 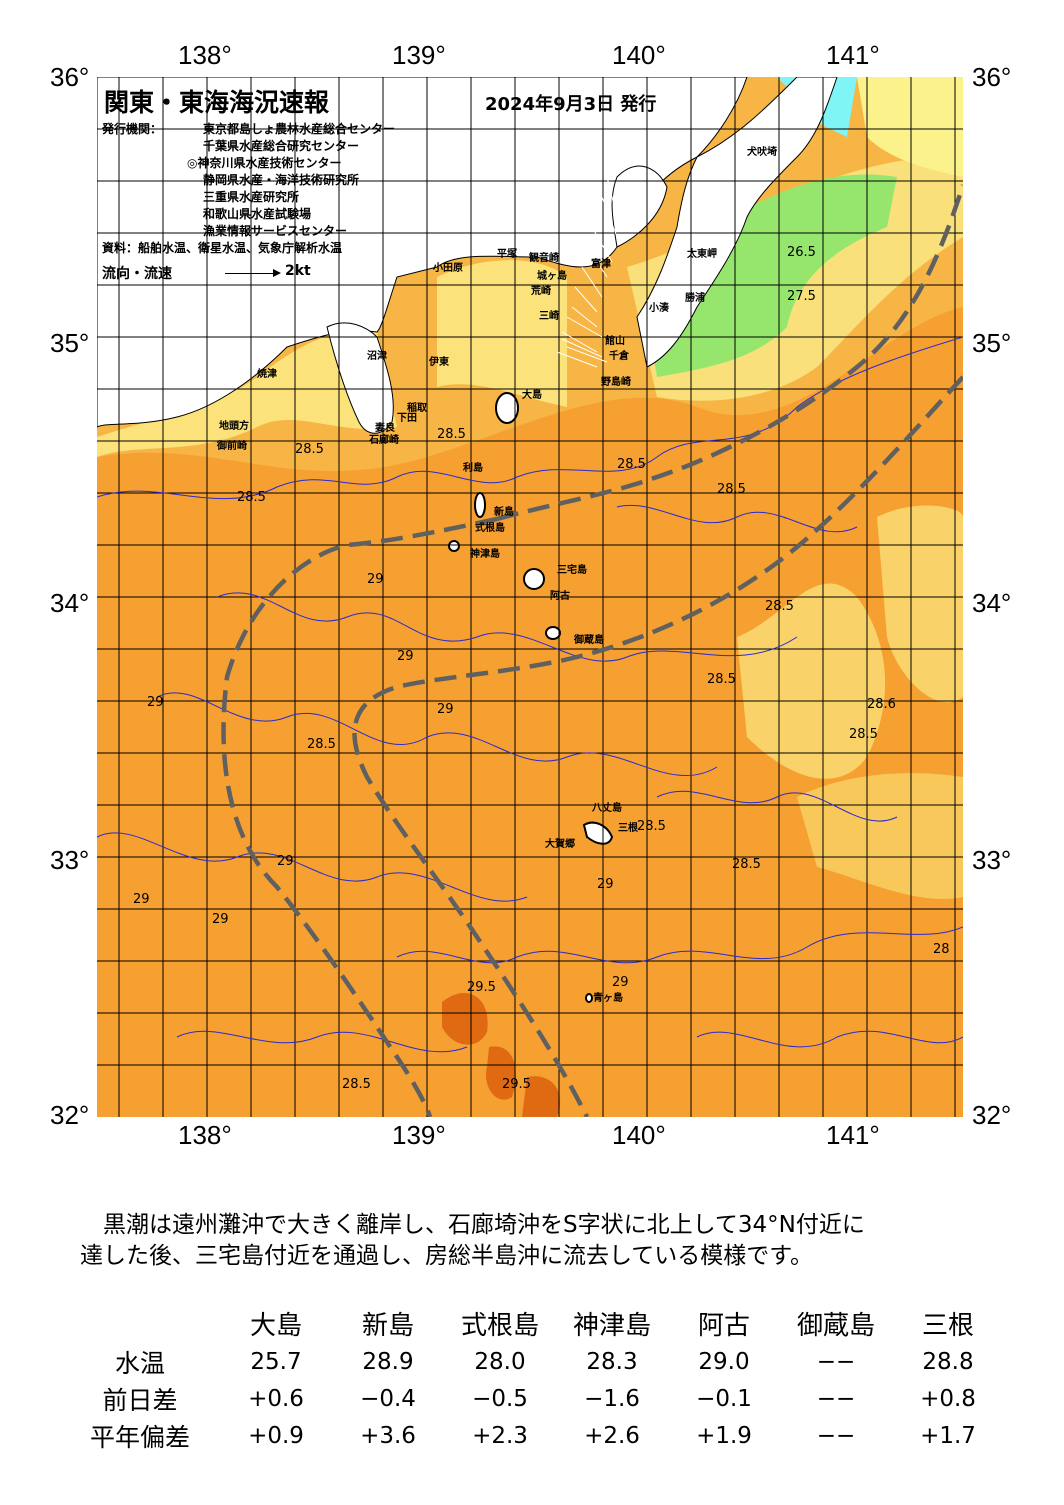 What do you see at coordinates (480, 505) in the screenshot?
I see `island-niijima` at bounding box center [480, 505].